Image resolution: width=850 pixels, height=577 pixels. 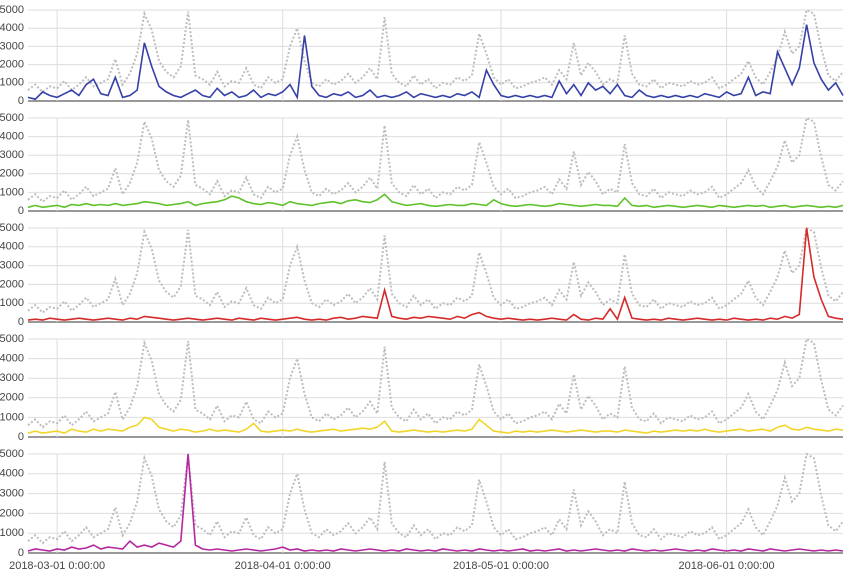 What do you see at coordinates (57, 566) in the screenshot?
I see `x-tick-label: 2018-03-01 0:00:00` at bounding box center [57, 566].